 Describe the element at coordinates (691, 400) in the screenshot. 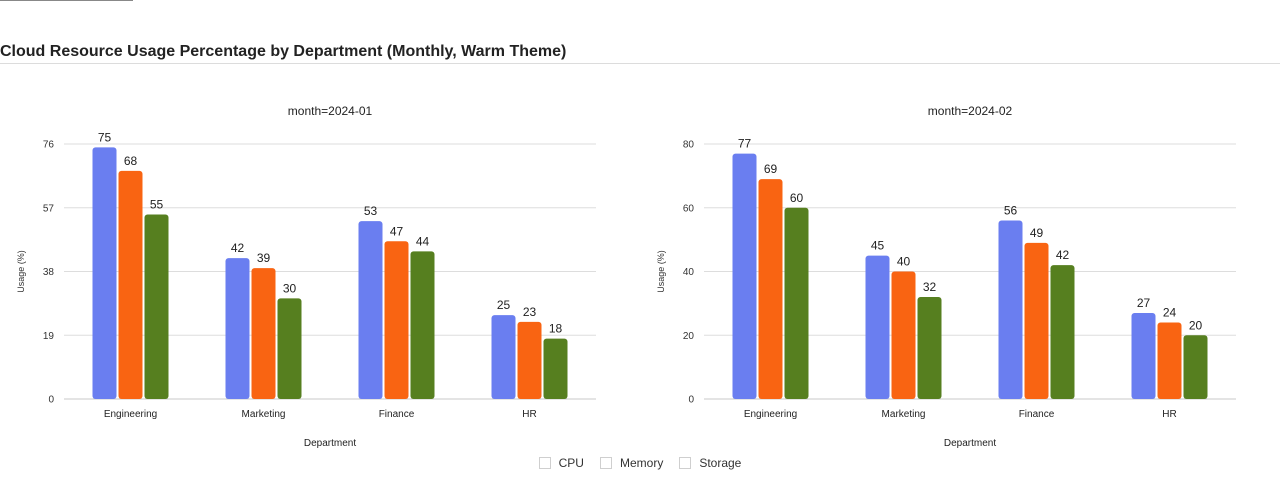

I see `panel-2-y-tick-0: 0` at that location.